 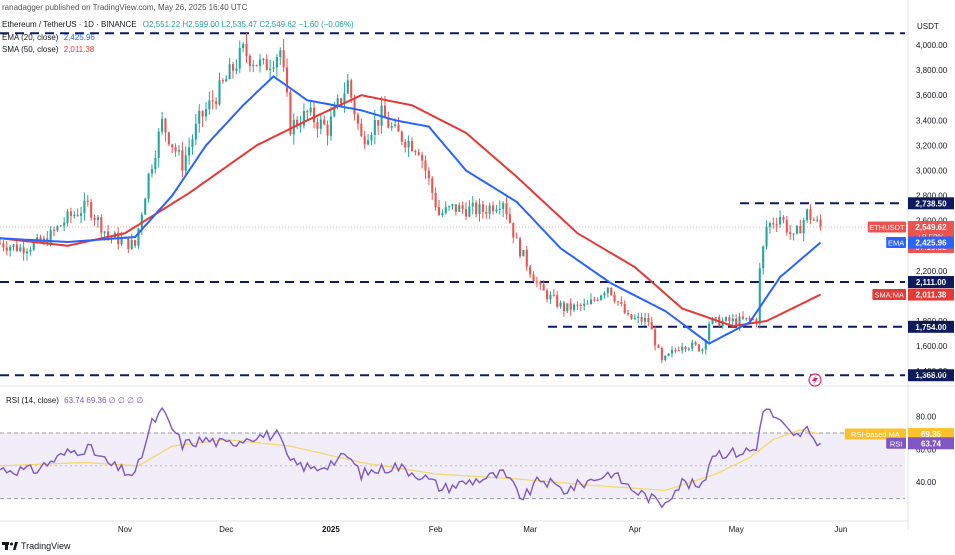 I want to click on sma-legend: SMA (50, close) 2,011.38, so click(x=48, y=50).